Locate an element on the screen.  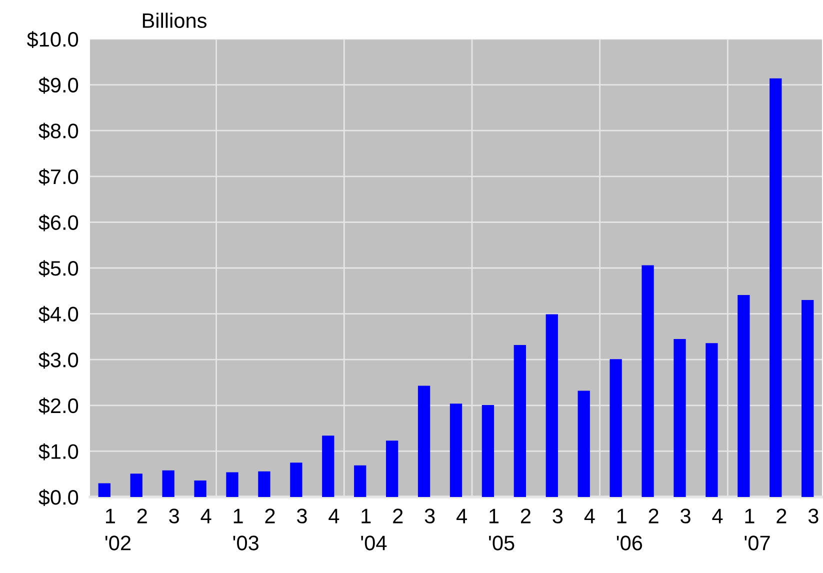
y-tick-label: $0.0 is located at coordinates (58, 497).